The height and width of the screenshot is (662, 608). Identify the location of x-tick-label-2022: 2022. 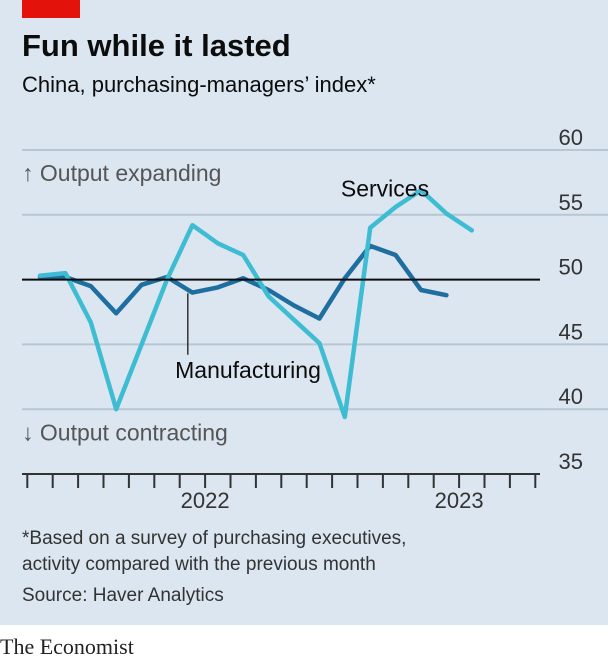
(205, 500).